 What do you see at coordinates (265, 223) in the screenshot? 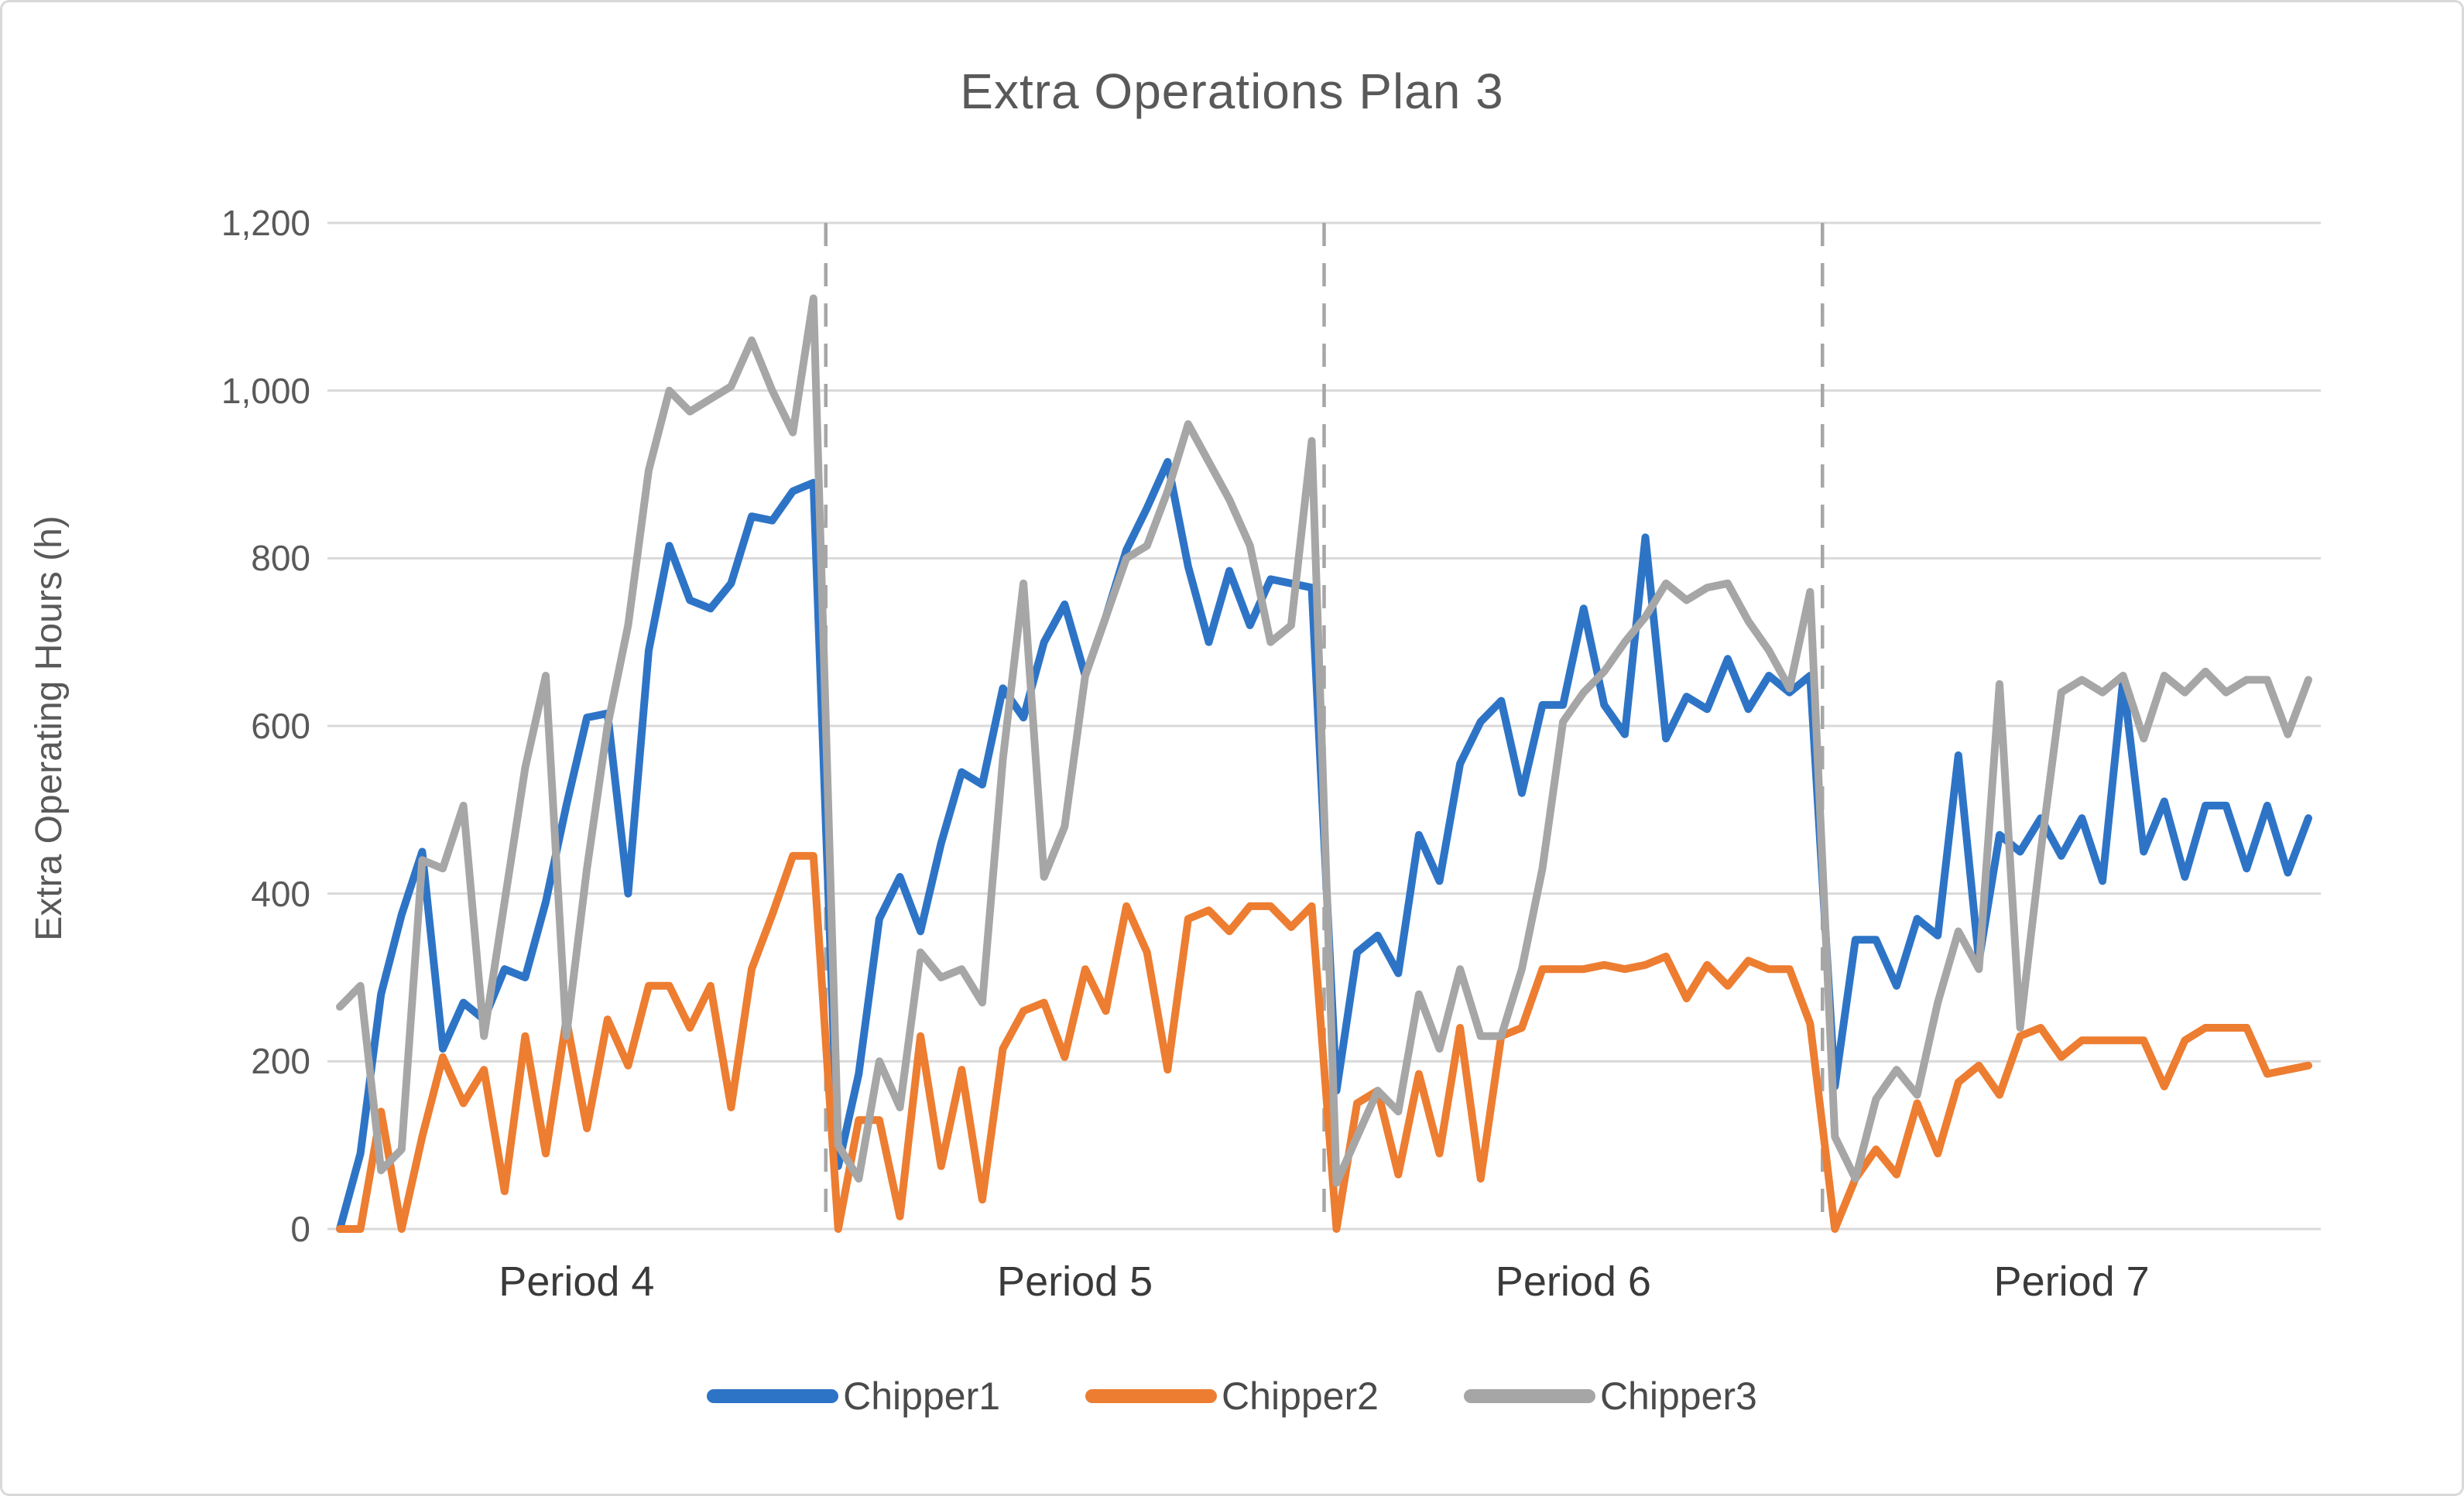
I see `y-tick-label: 1,200` at bounding box center [265, 223].